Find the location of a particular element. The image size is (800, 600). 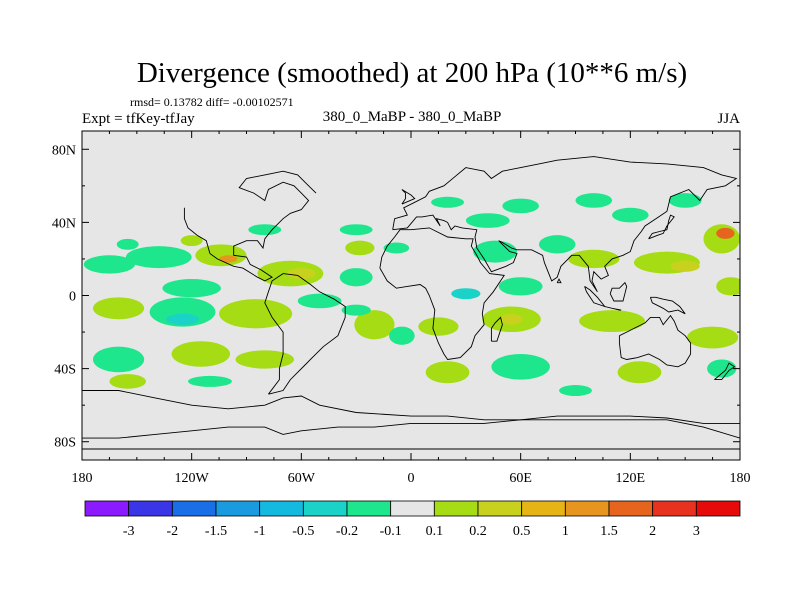

colorbar-label: 0.1 is located at coordinates (435, 531).